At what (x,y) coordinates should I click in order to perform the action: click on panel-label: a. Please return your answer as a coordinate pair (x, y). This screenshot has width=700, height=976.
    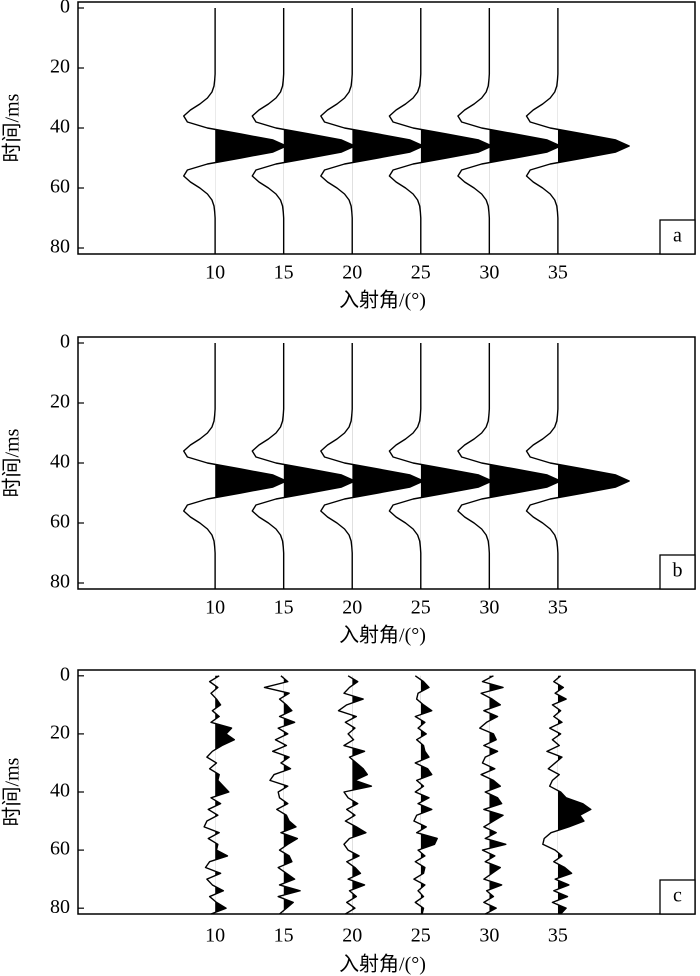
    Looking at the image, I should click on (677, 236).